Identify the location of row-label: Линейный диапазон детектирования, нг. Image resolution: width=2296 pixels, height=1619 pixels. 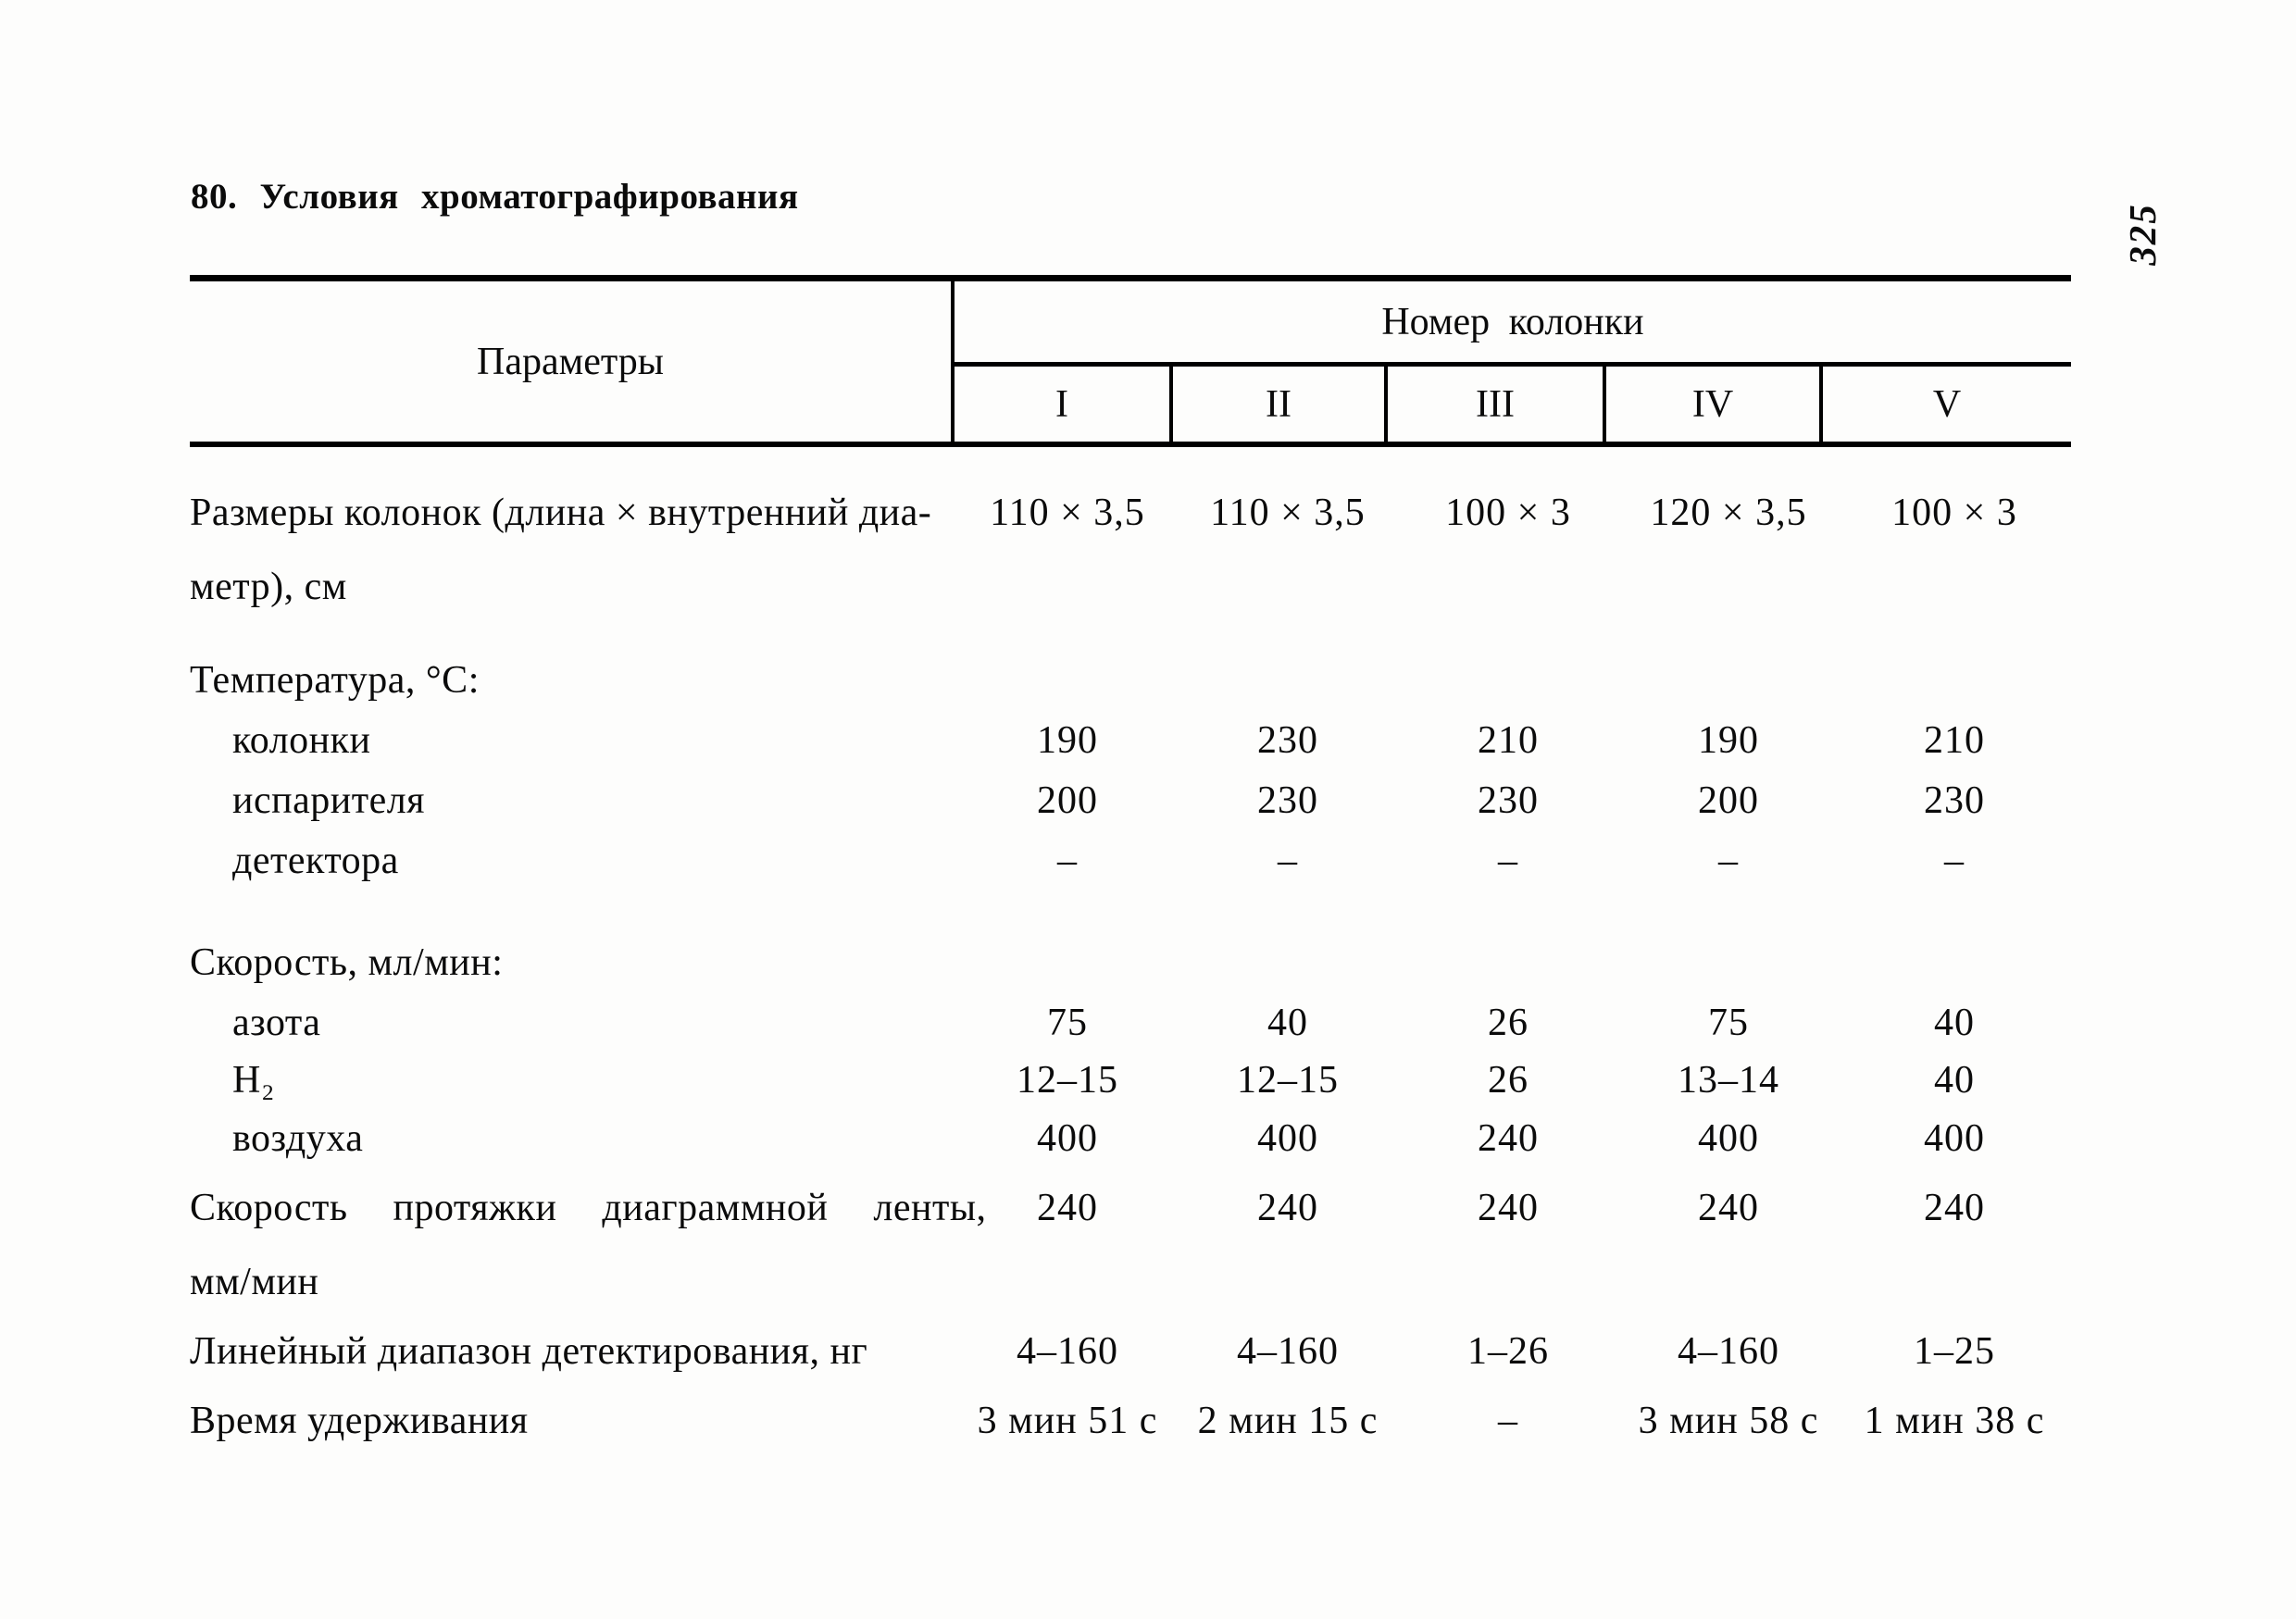
(529, 1352).